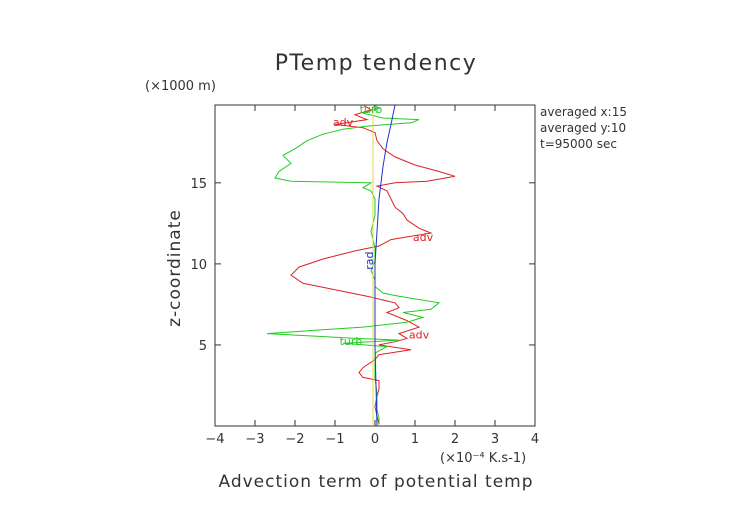 The width and height of the screenshot is (752, 532). Describe the element at coordinates (198, 184) in the screenshot. I see `y-tick-label: 15` at that location.